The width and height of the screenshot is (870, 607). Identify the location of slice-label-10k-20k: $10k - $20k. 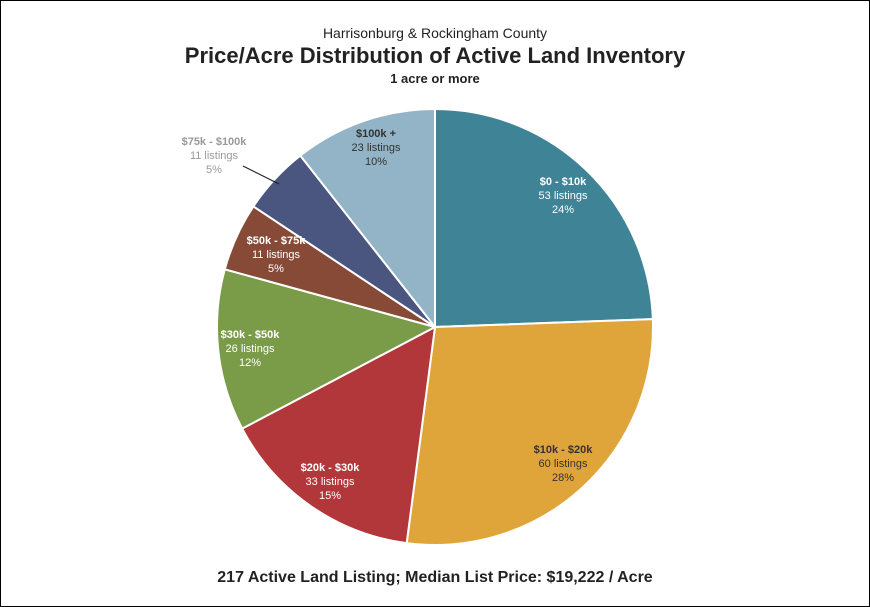
(564, 450).